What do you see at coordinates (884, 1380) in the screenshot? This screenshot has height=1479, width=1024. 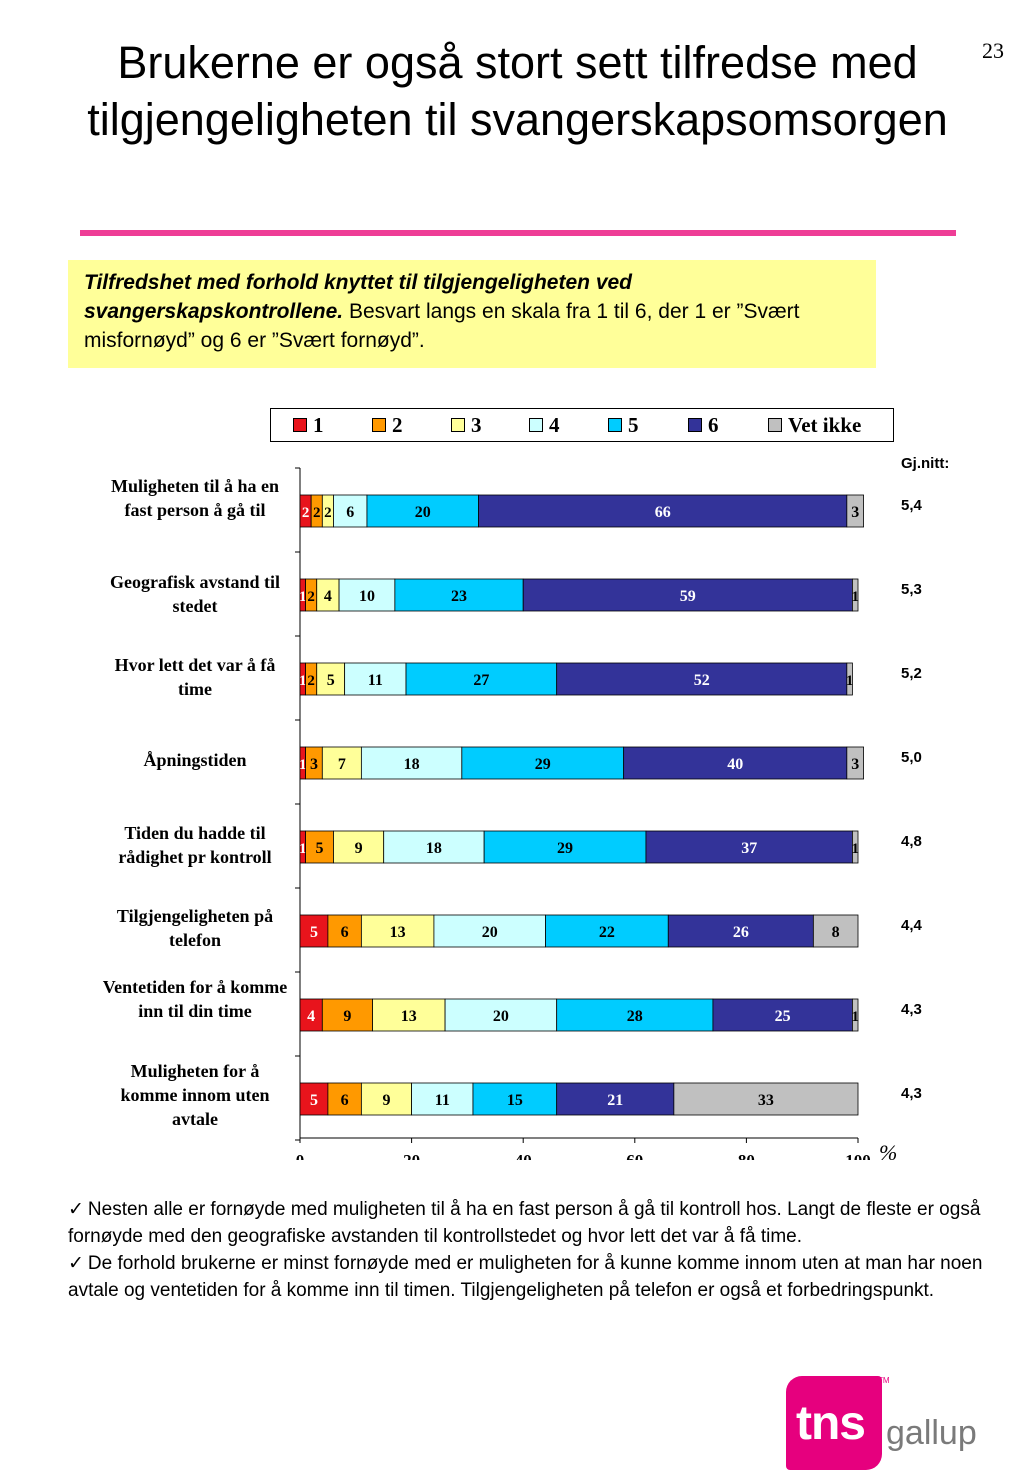 I see `logo-tm-text: TM` at bounding box center [884, 1380].